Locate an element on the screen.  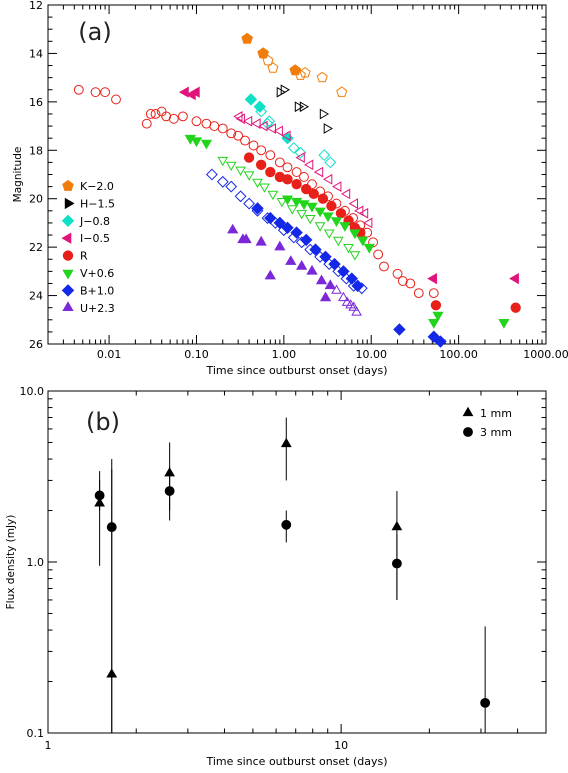
legend-label: R is located at coordinates (84, 256).